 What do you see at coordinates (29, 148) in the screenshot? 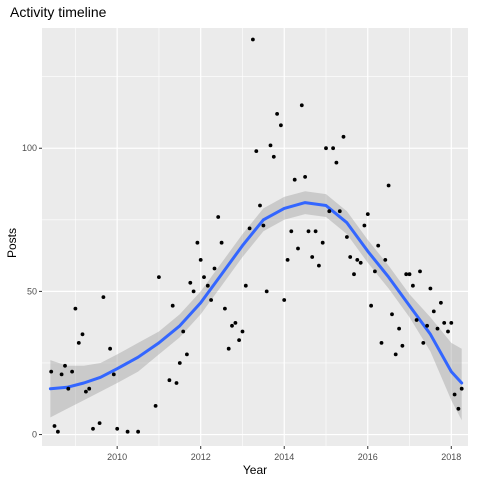
I see `y-tick-label: 100` at bounding box center [29, 148].